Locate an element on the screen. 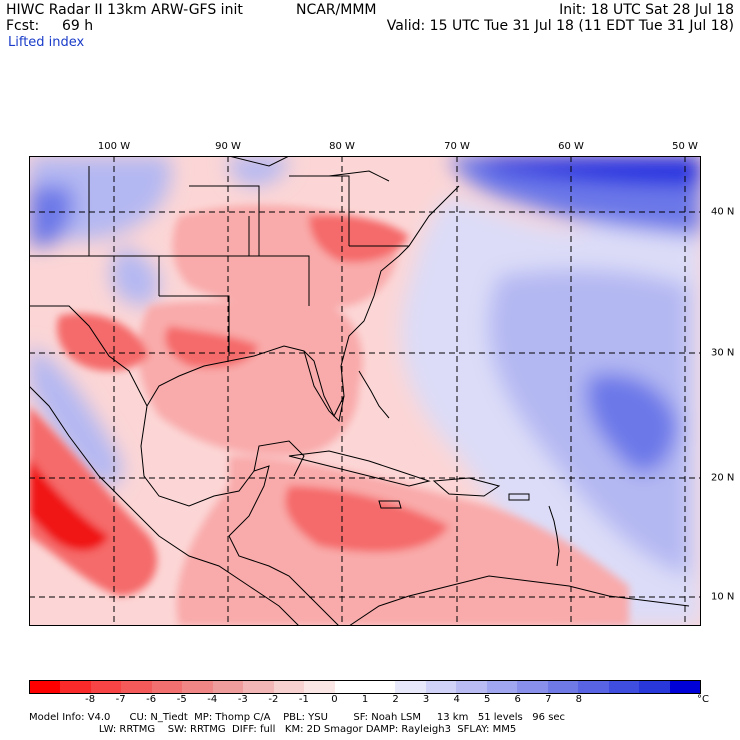 The height and width of the screenshot is (740, 740). pacific-coastline is located at coordinates (164, 505).